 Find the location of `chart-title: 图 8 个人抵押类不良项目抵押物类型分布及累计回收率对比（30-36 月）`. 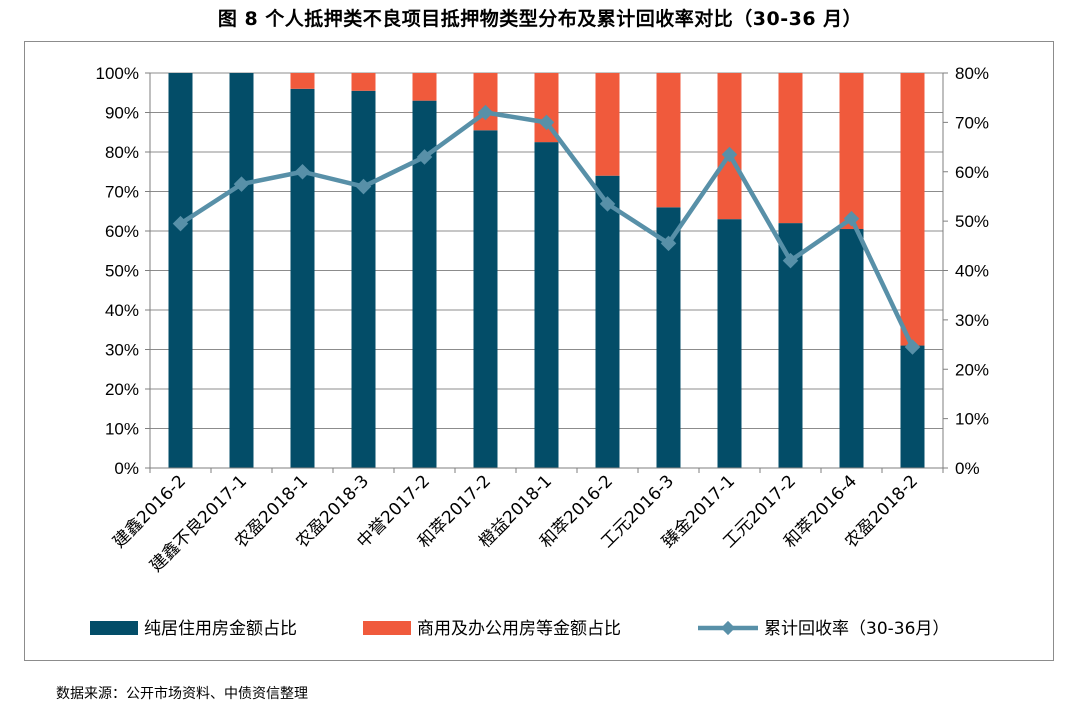

chart-title: 图 8 个人抵押类不良项目抵押物类型分布及累计回收率对比（30-36 月） is located at coordinates (540, 19).